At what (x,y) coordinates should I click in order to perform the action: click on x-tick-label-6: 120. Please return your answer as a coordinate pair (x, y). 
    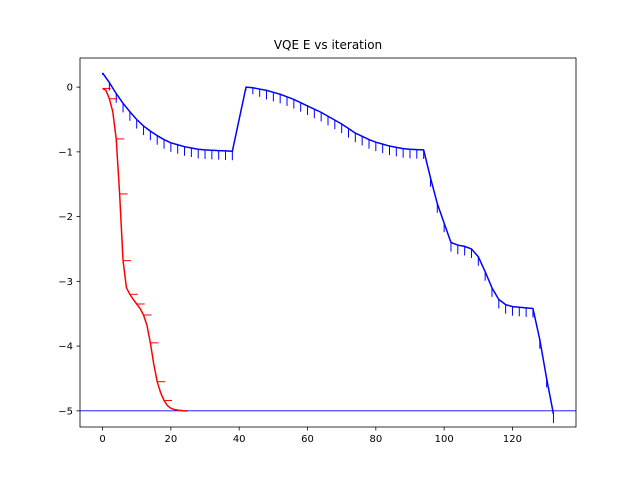
    Looking at the image, I should click on (512, 439).